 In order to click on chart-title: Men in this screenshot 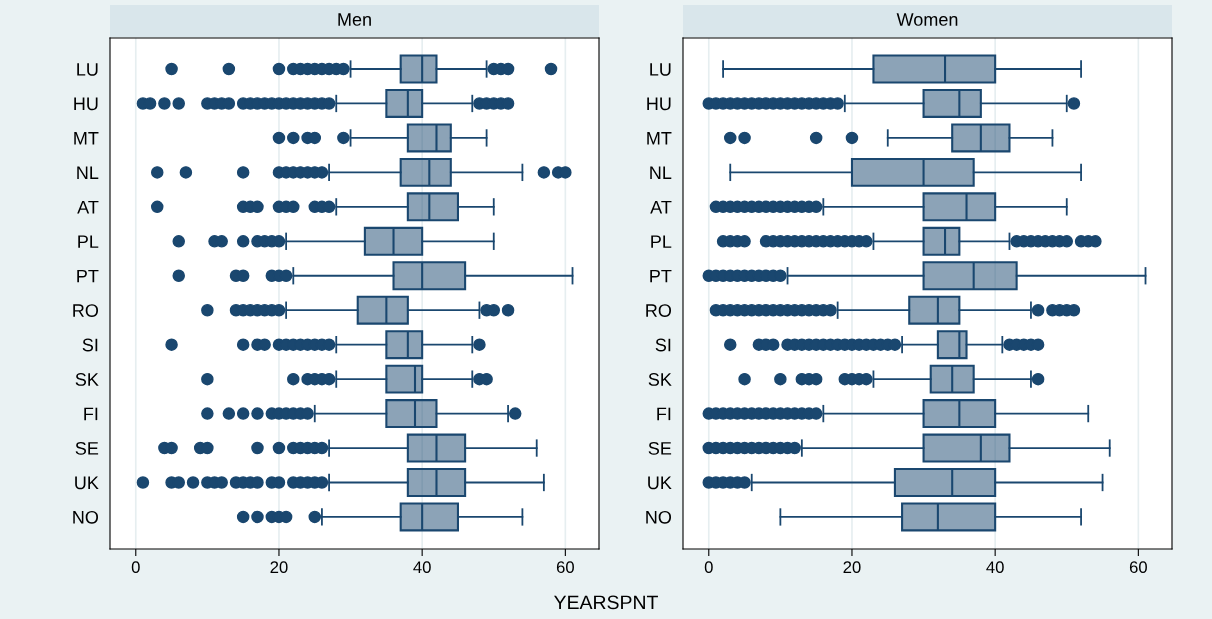, I will do `click(354, 19)`.